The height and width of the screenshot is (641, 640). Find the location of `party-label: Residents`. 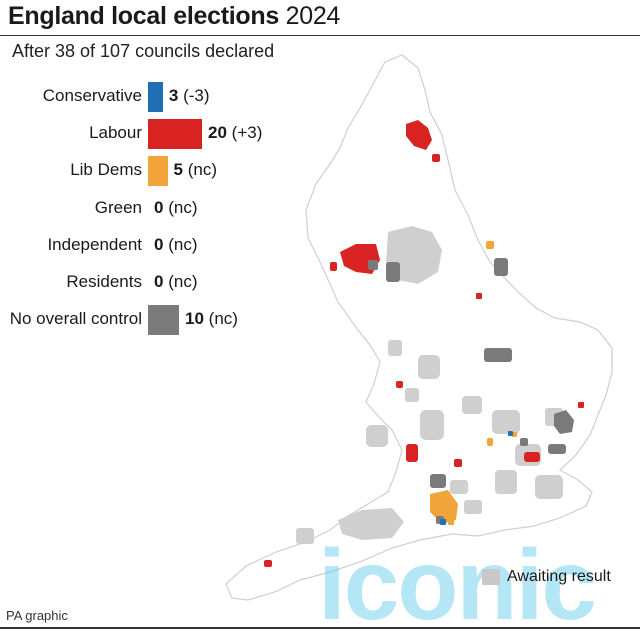

party-label: Residents is located at coordinates (104, 281).